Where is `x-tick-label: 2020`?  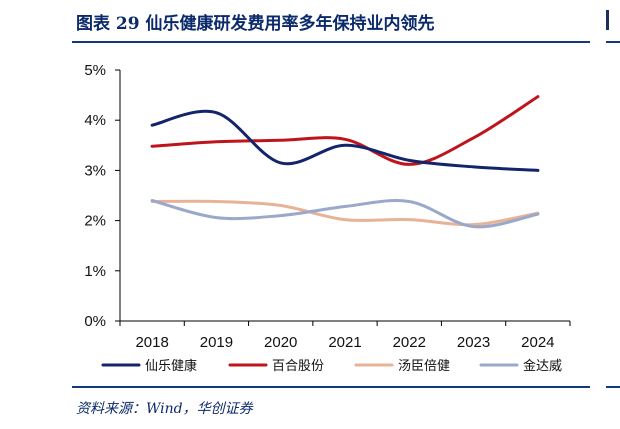 x-tick-label: 2020 is located at coordinates (280, 342).